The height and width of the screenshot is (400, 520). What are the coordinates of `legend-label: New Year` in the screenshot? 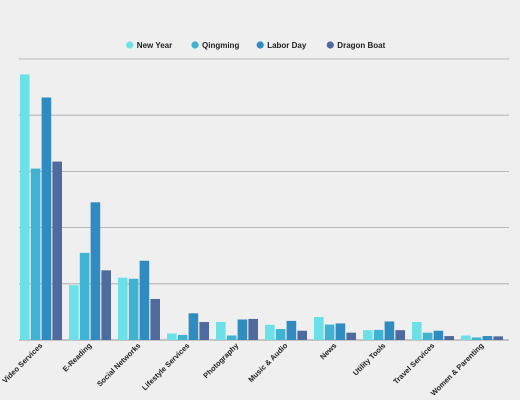 It's located at (154, 45).